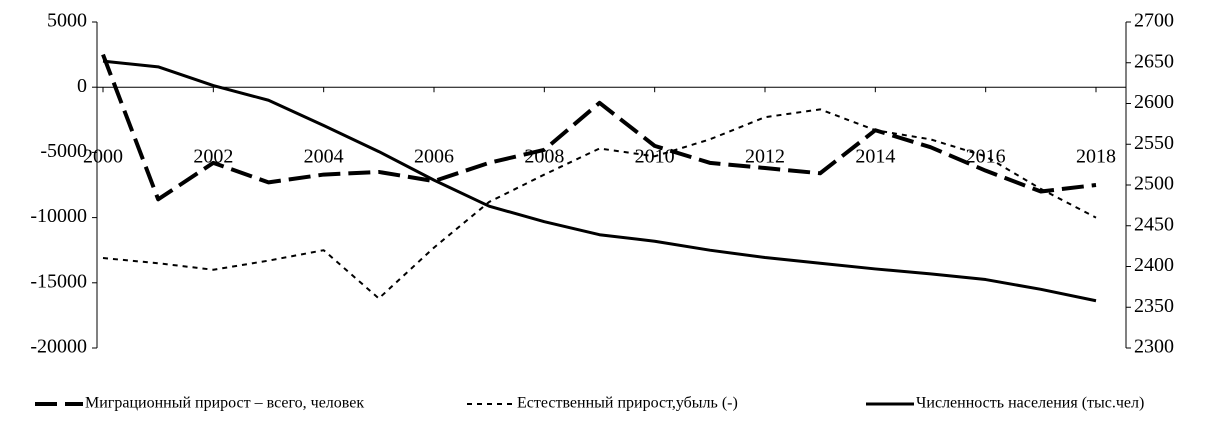 The width and height of the screenshot is (1231, 426). Describe the element at coordinates (63, 151) in the screenshot. I see `y-tick-label: -5000` at that location.